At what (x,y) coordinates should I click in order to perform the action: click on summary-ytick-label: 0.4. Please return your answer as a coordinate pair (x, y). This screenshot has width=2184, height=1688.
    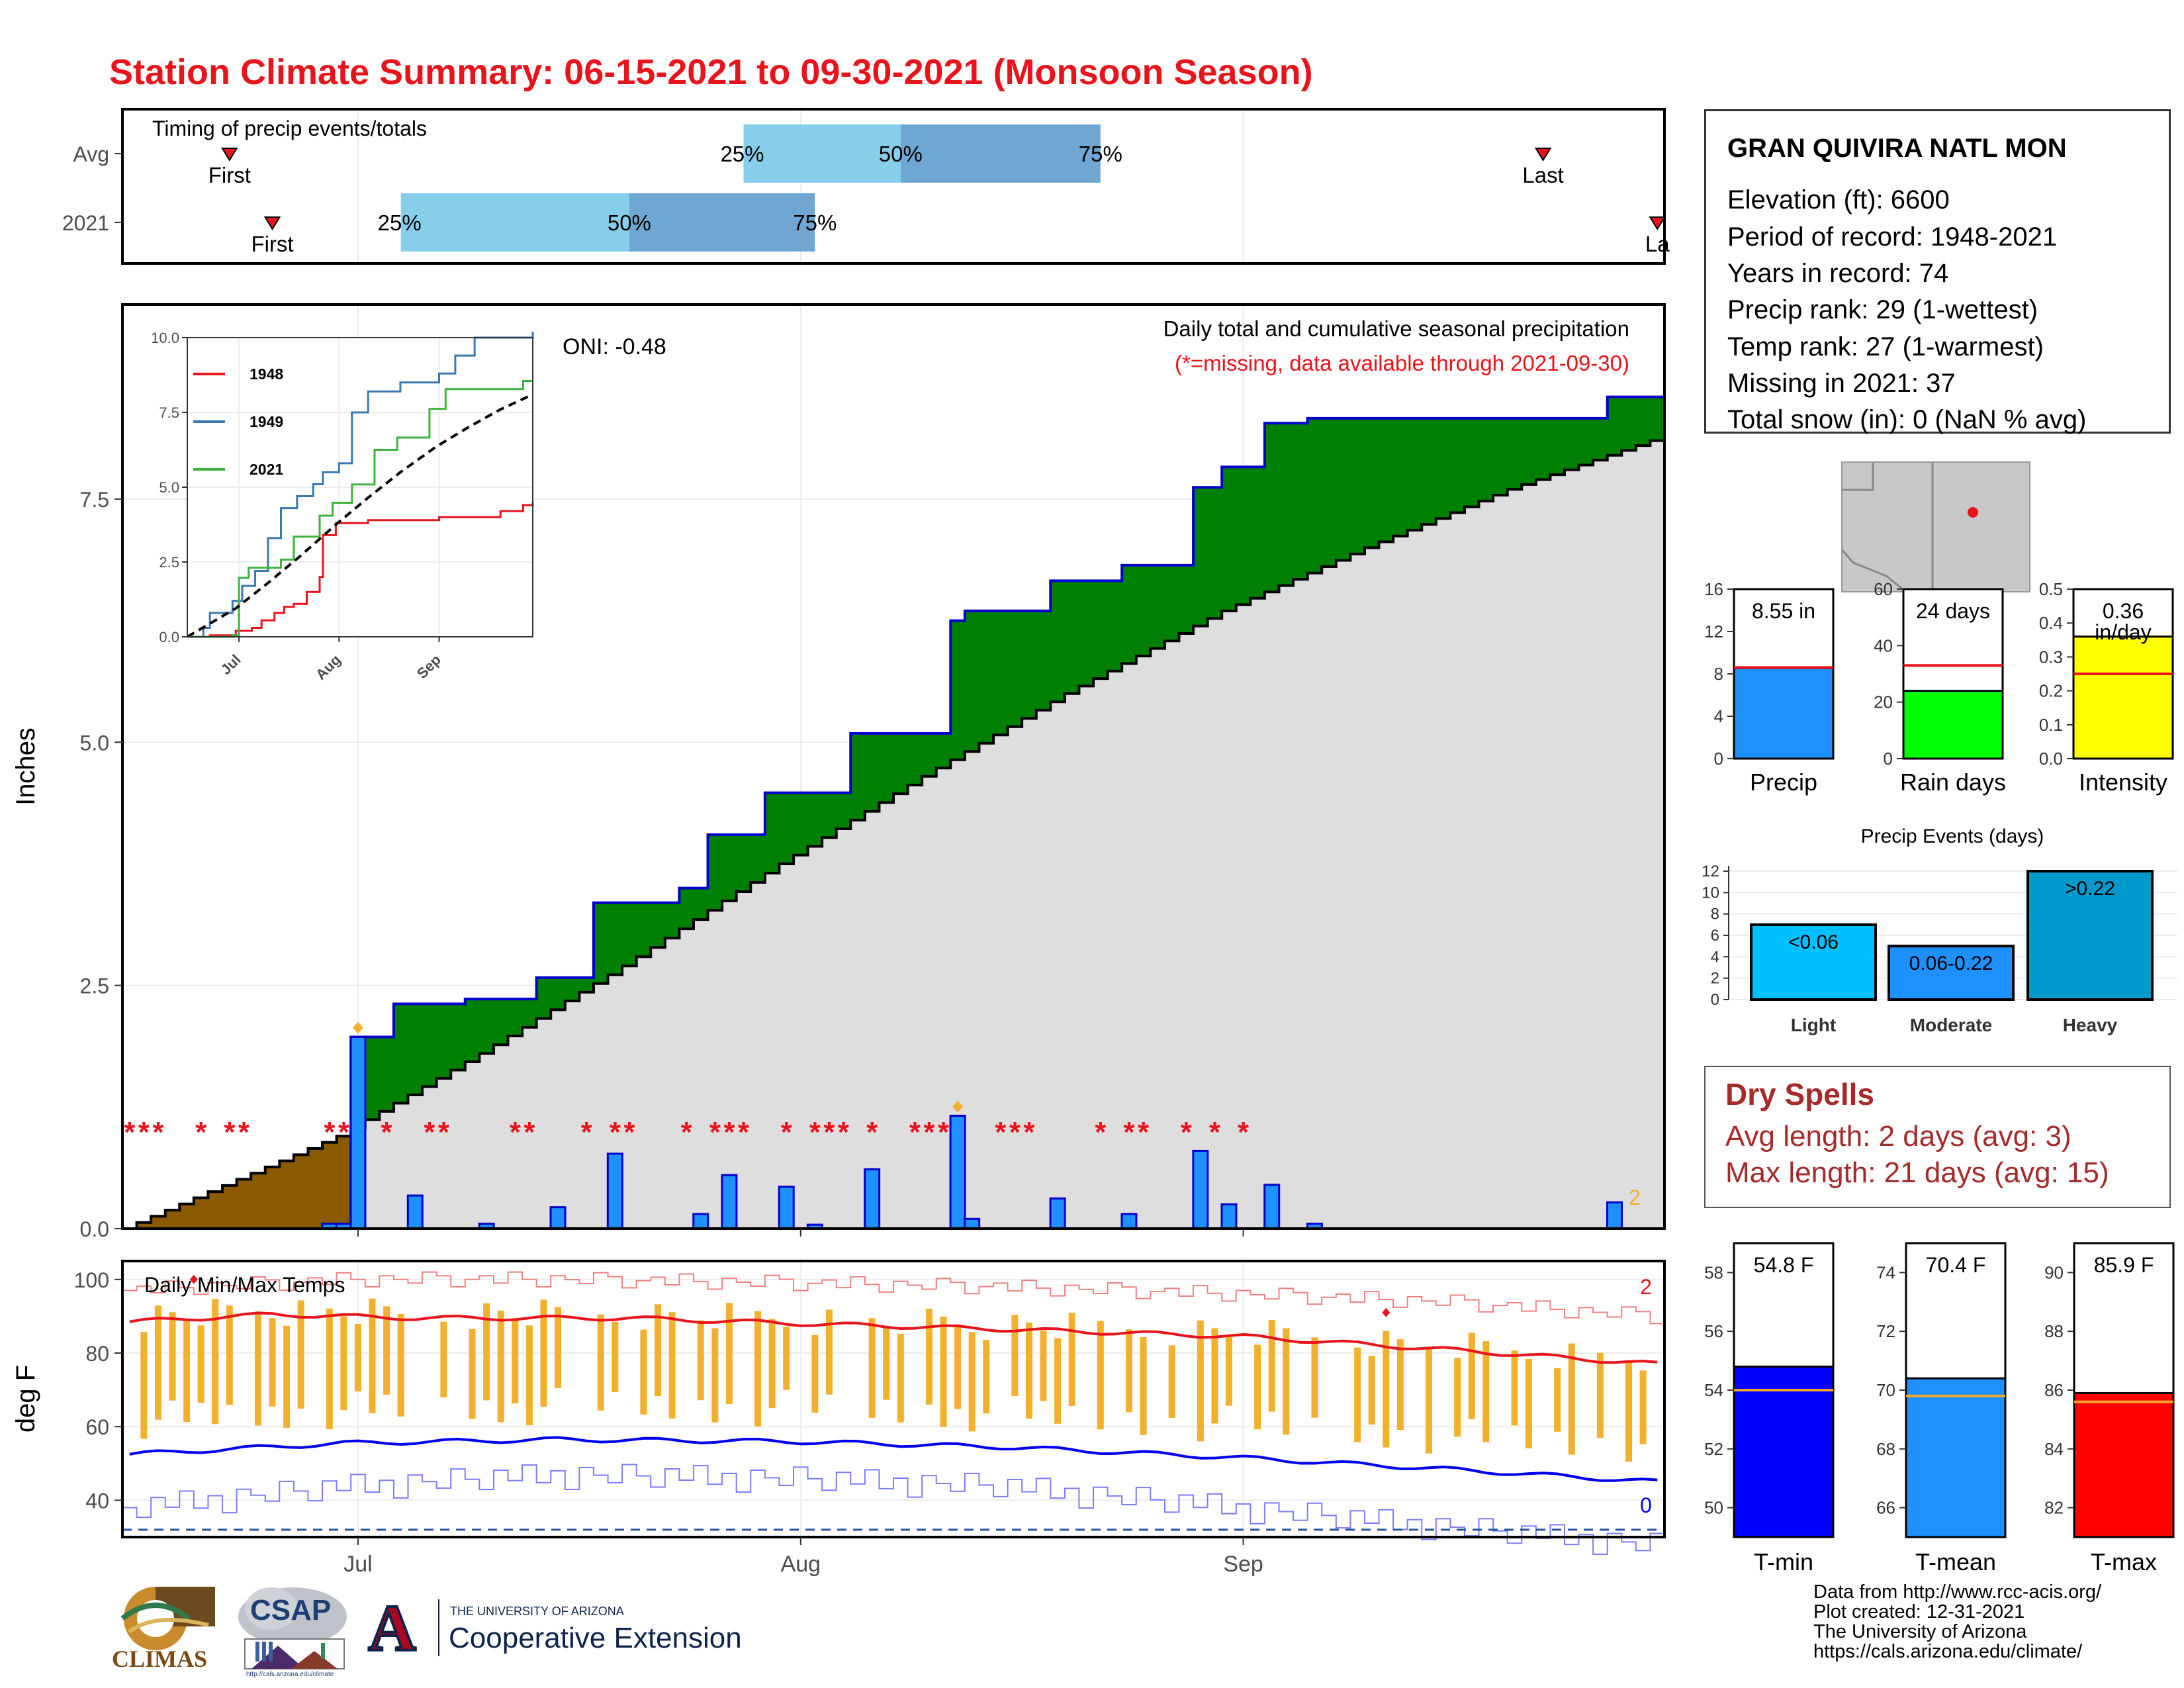
    Looking at the image, I should click on (2051, 623).